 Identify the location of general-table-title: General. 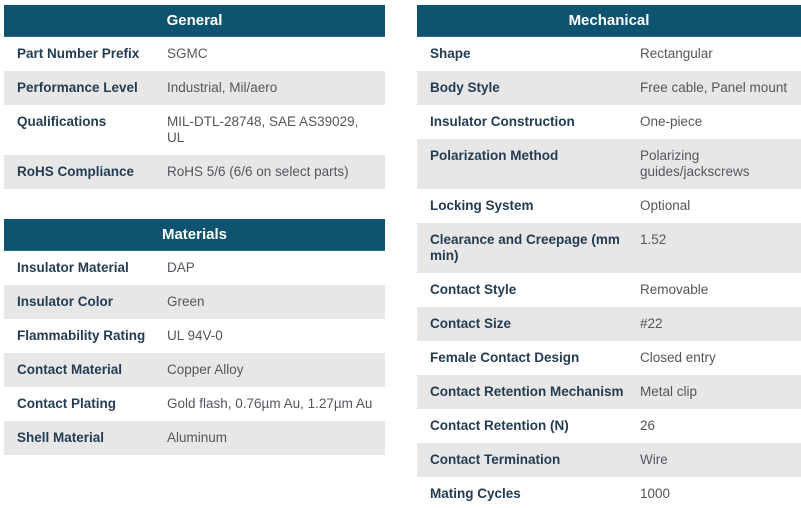
(194, 21).